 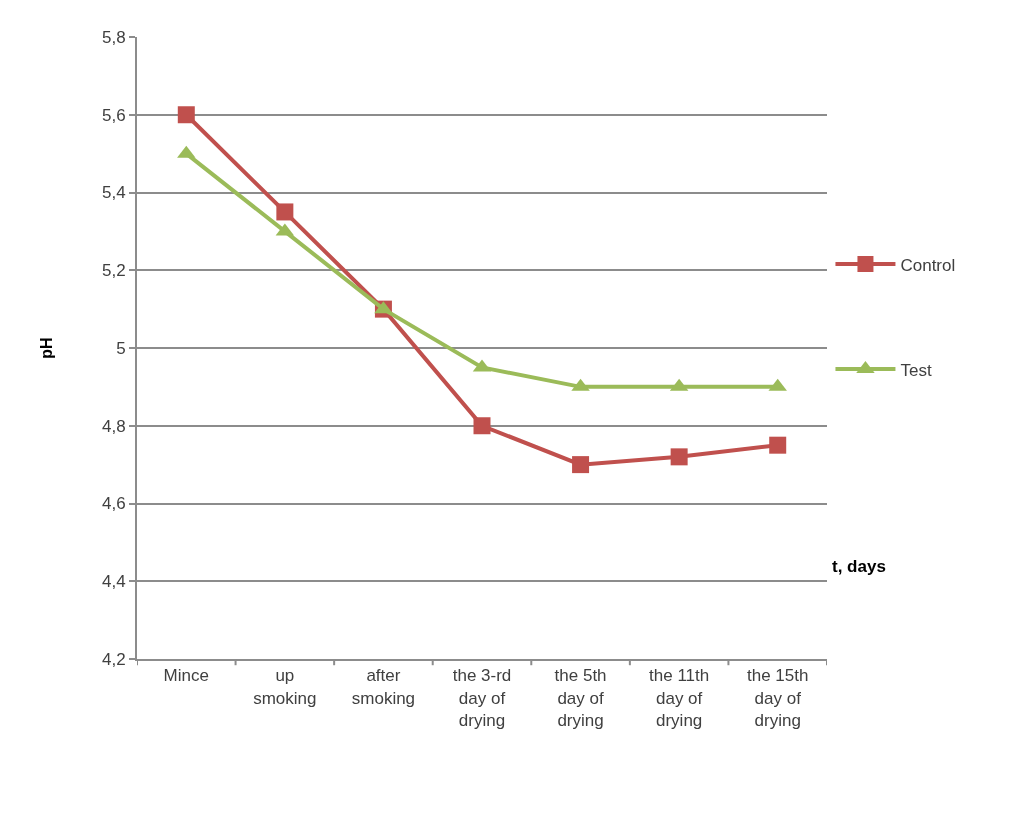 I want to click on x-tick-label: after smoking, so click(x=383, y=687).